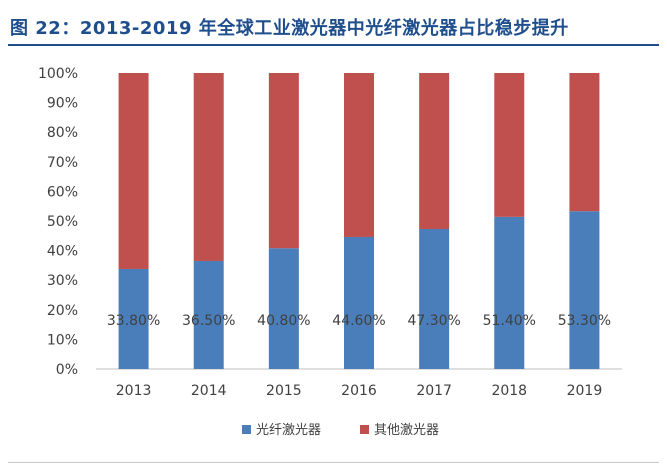  I want to click on x-tick-label: 2017, so click(434, 391).